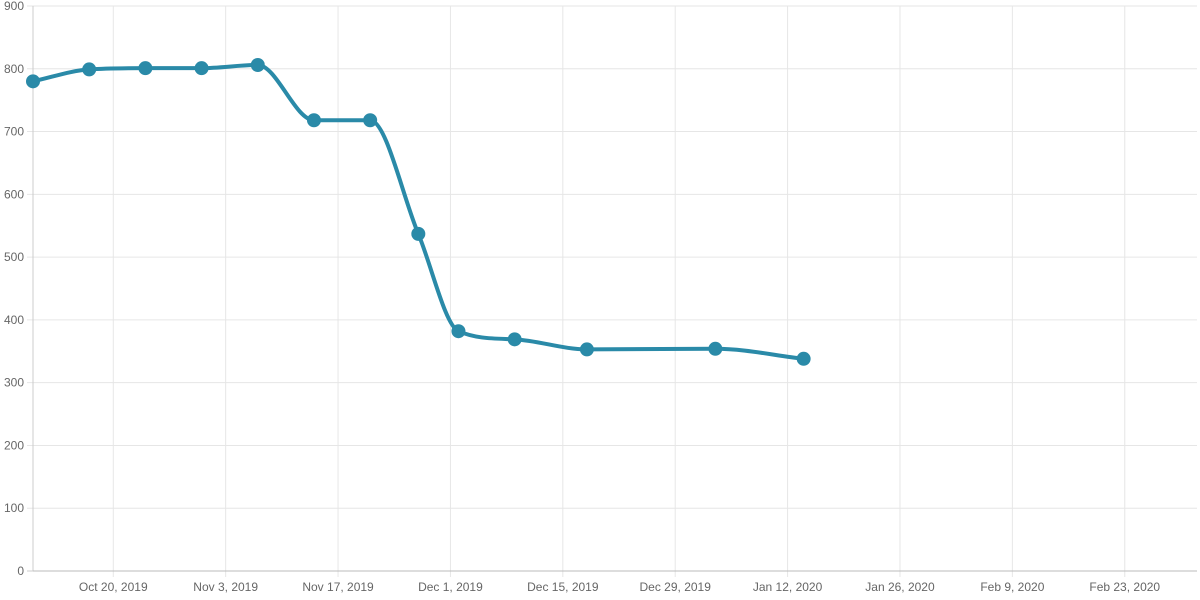 Image resolution: width=1200 pixels, height=600 pixels. I want to click on y-tick-label: 600, so click(14, 194).